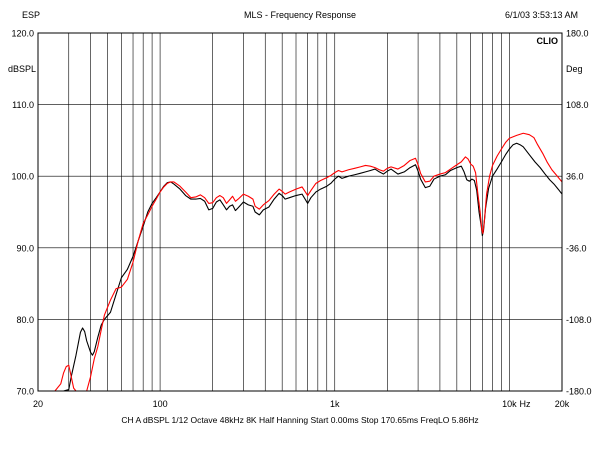 The image size is (600, 455). I want to click on y-tick-label: 80.0, so click(25, 320).